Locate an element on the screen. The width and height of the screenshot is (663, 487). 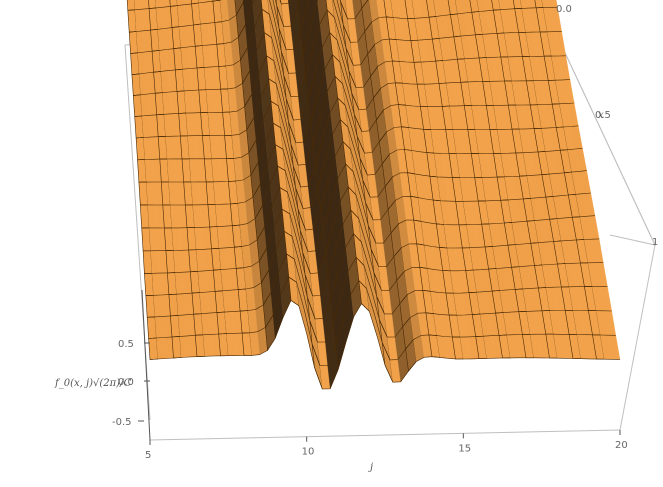
z-tick-label: 0.0 is located at coordinates (126, 382).